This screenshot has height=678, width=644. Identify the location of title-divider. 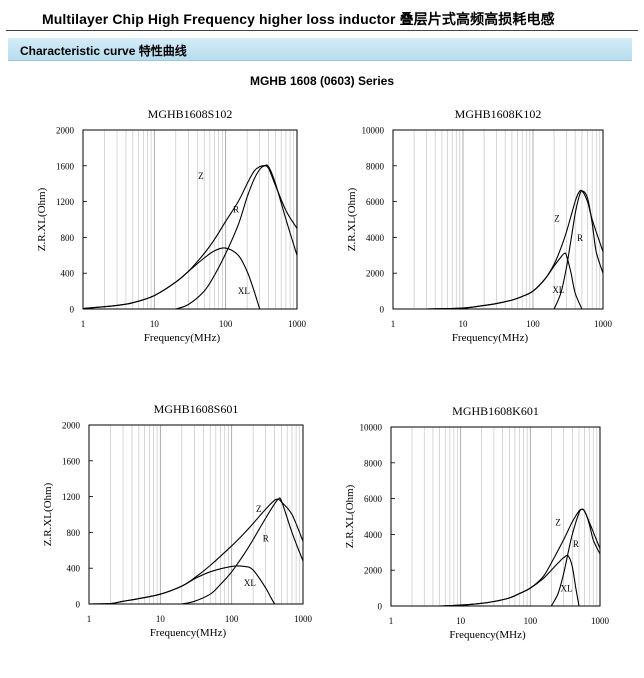
(322, 30).